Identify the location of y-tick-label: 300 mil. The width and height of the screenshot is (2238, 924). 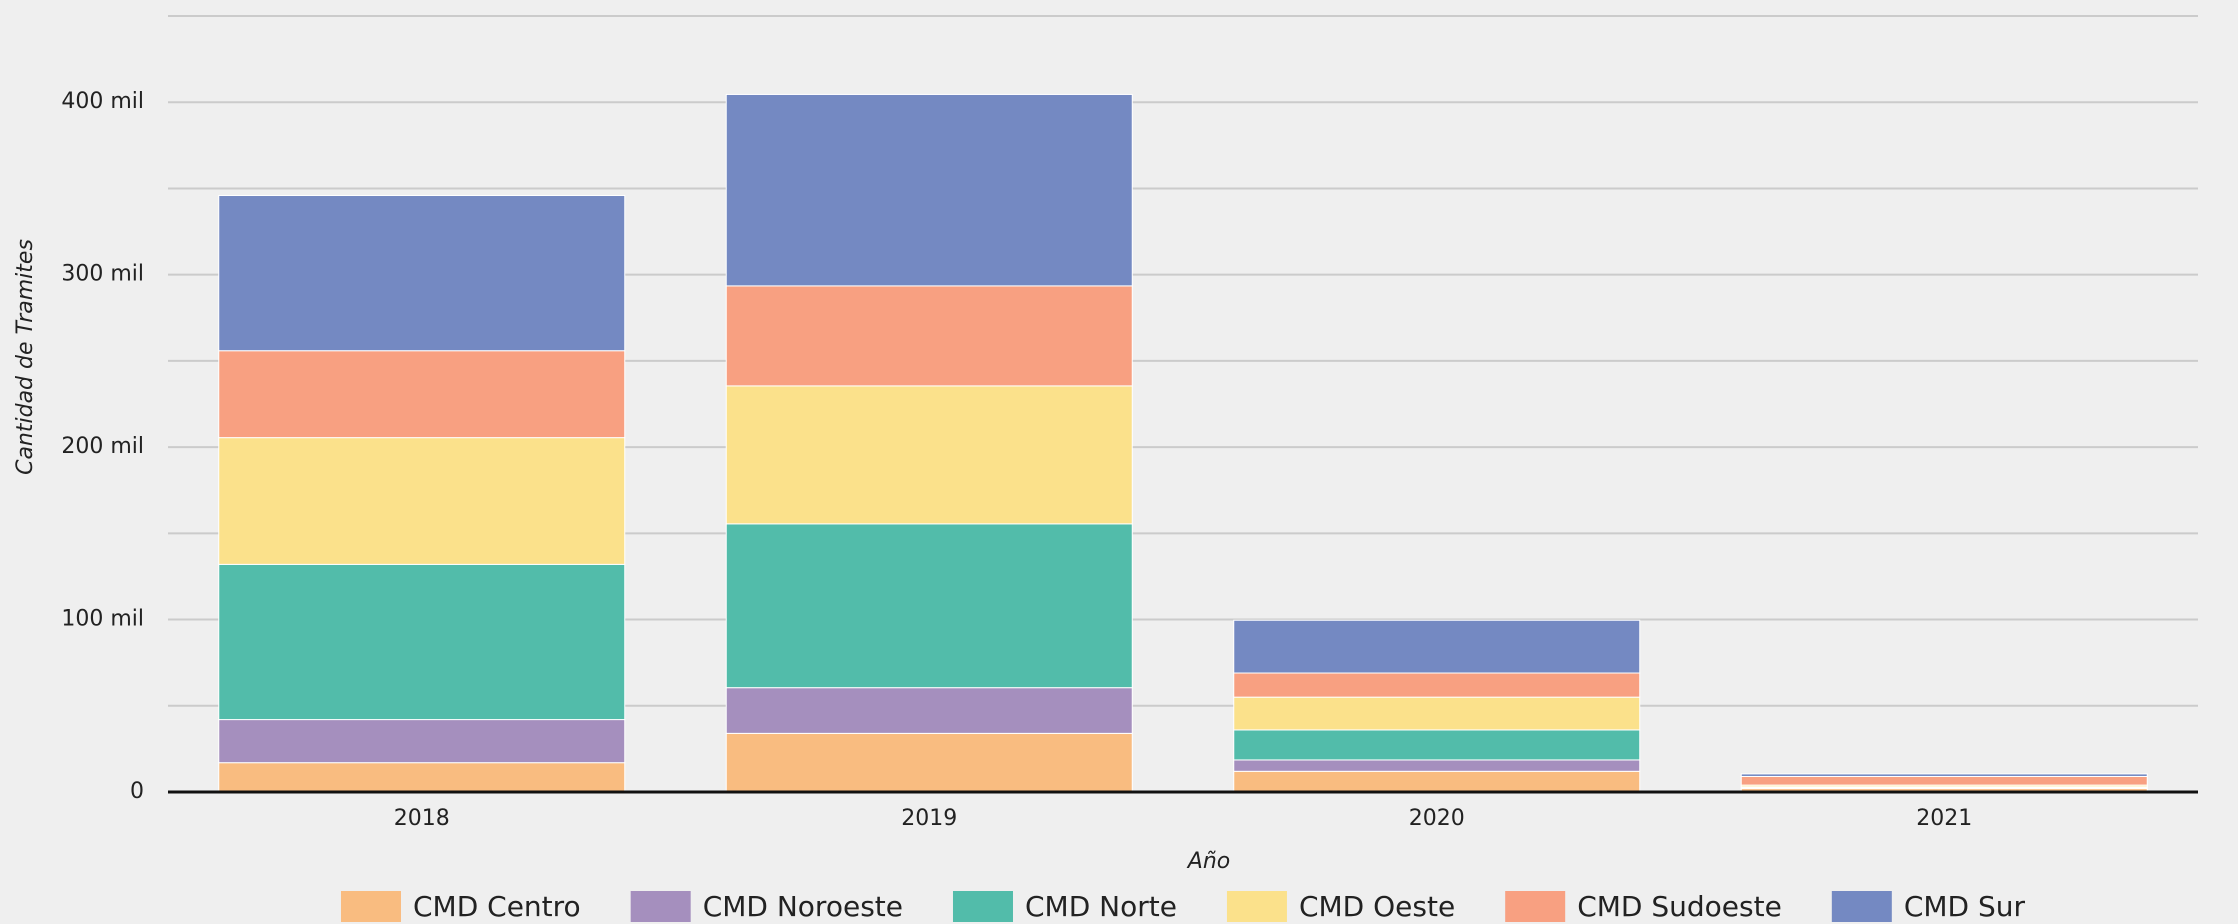
(102, 274).